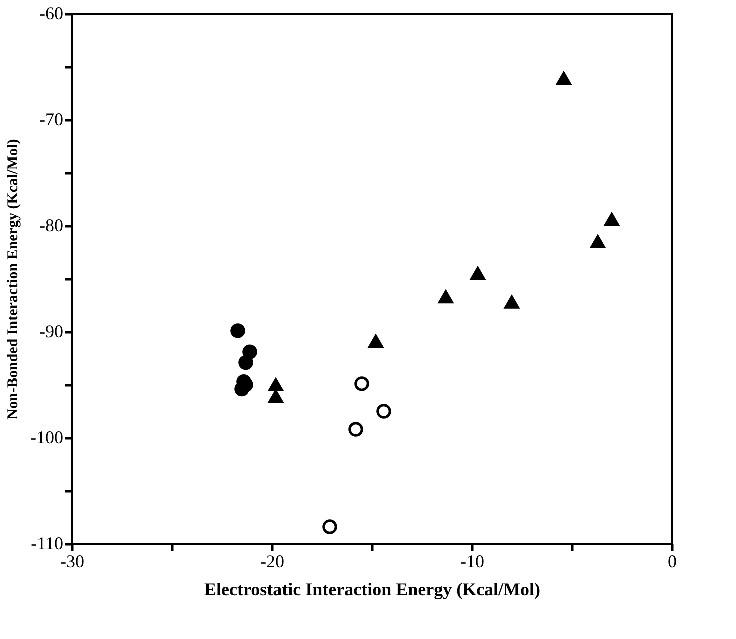 Image resolution: width=736 pixels, height=639 pixels. Describe the element at coordinates (52, 14) in the screenshot. I see `y-tick-label: -60` at that location.